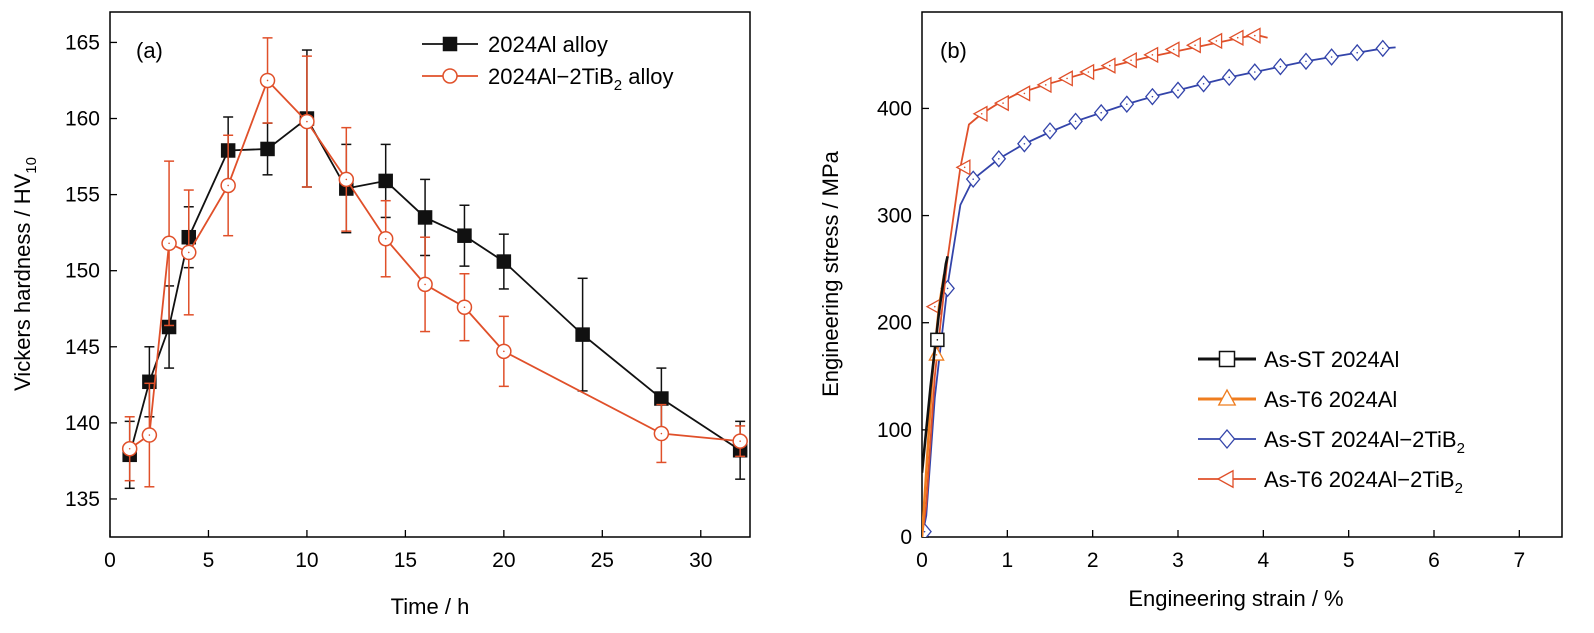  Describe the element at coordinates (22, 282) in the screenshot. I see `panel-a-y-axis-label-main: Vickers hardness / HV` at that location.